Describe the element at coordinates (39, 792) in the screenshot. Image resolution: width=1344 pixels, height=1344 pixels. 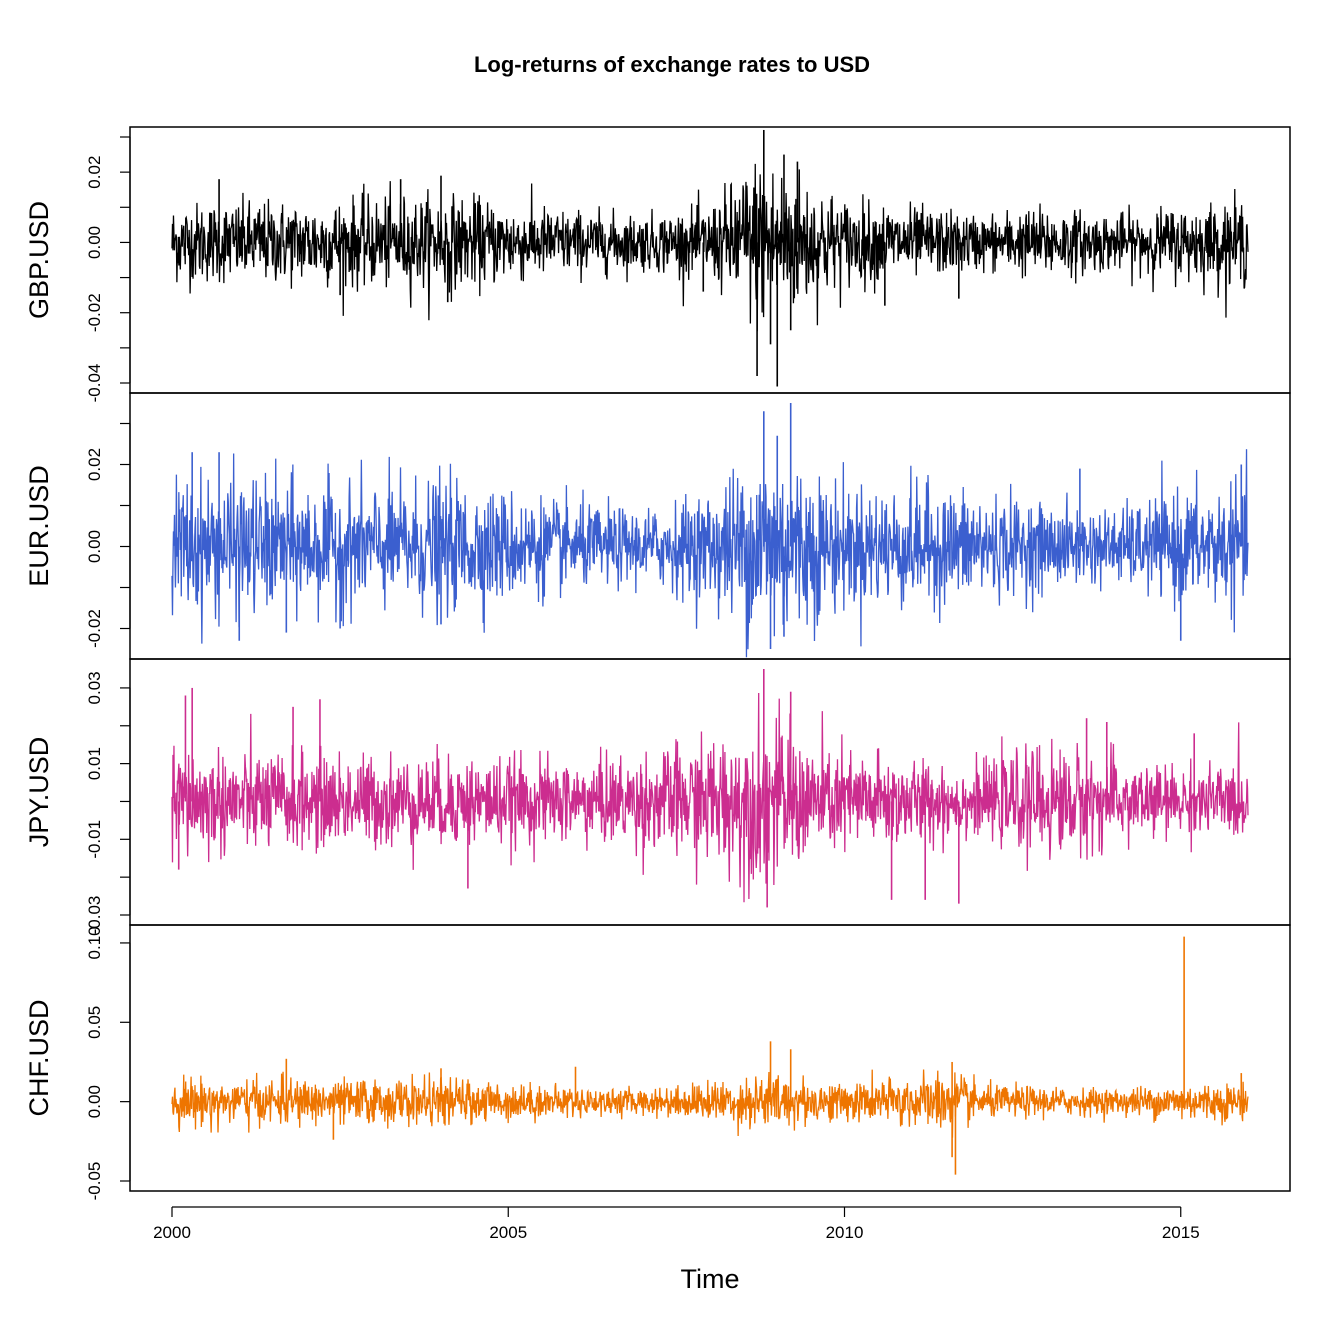
I see `y-axis-label: JPY.USD` at that location.